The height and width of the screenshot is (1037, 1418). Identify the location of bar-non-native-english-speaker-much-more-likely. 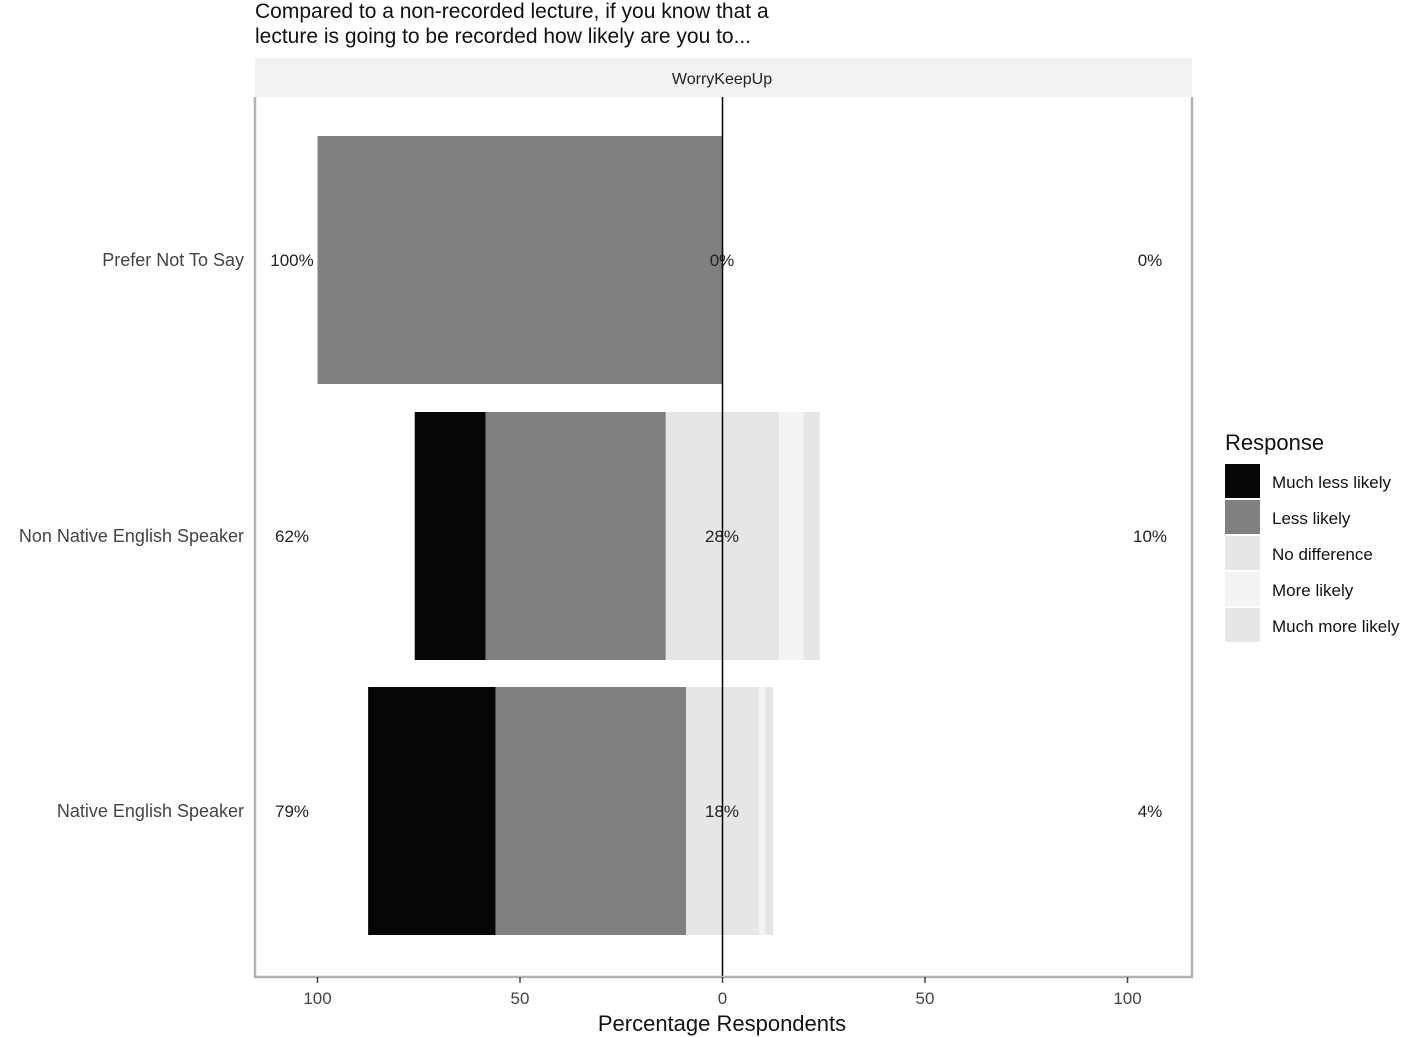
(811, 536).